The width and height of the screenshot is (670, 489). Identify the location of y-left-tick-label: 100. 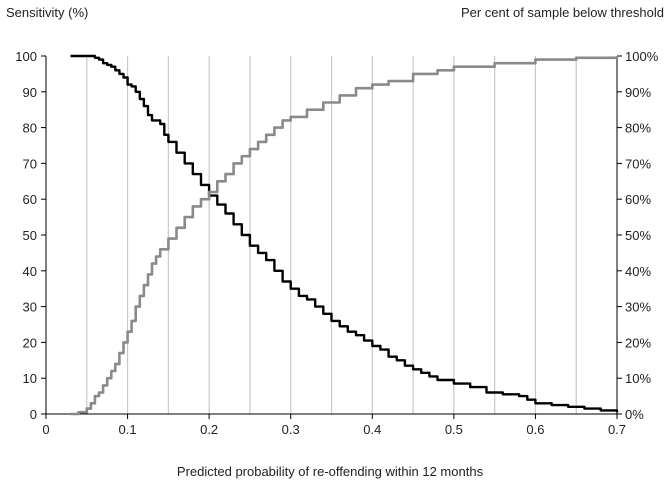
(26, 56).